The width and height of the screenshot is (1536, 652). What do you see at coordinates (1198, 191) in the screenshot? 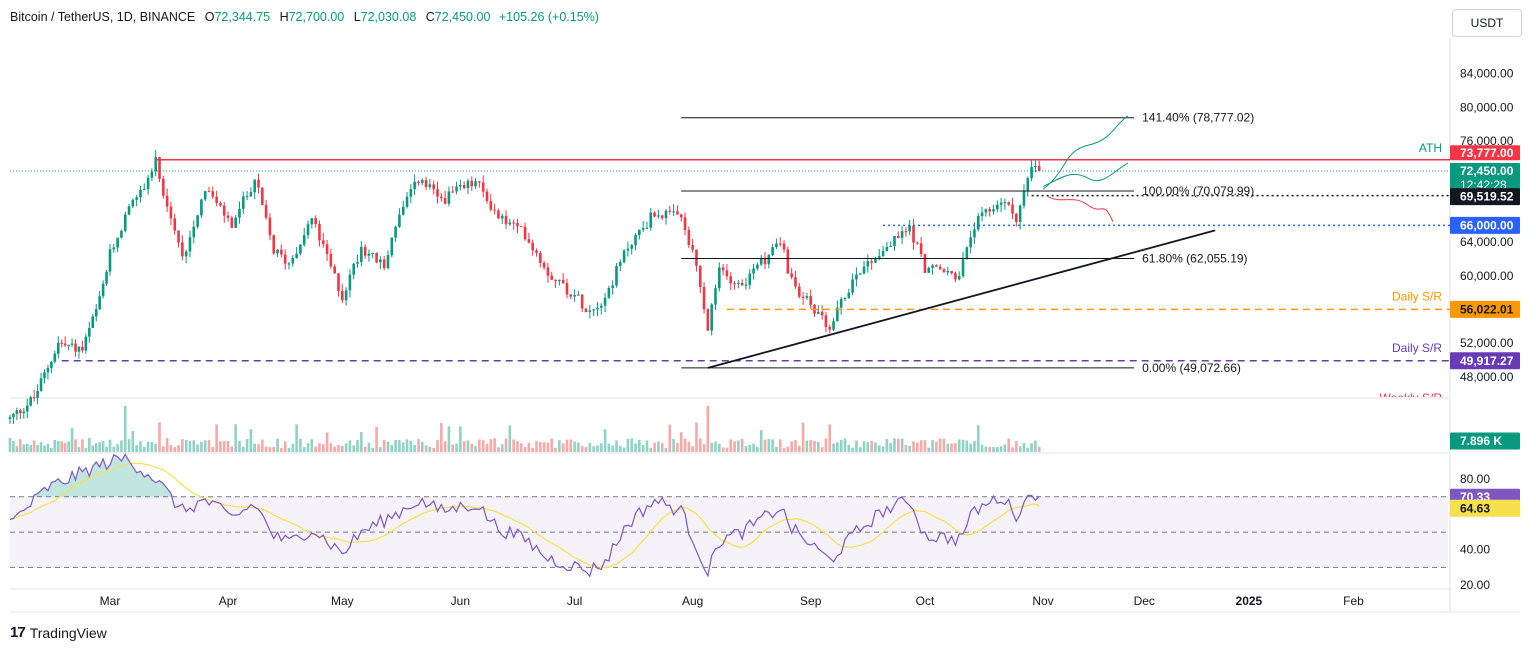
I see `fib-label: 100.00% (70,079.99)` at bounding box center [1198, 191].